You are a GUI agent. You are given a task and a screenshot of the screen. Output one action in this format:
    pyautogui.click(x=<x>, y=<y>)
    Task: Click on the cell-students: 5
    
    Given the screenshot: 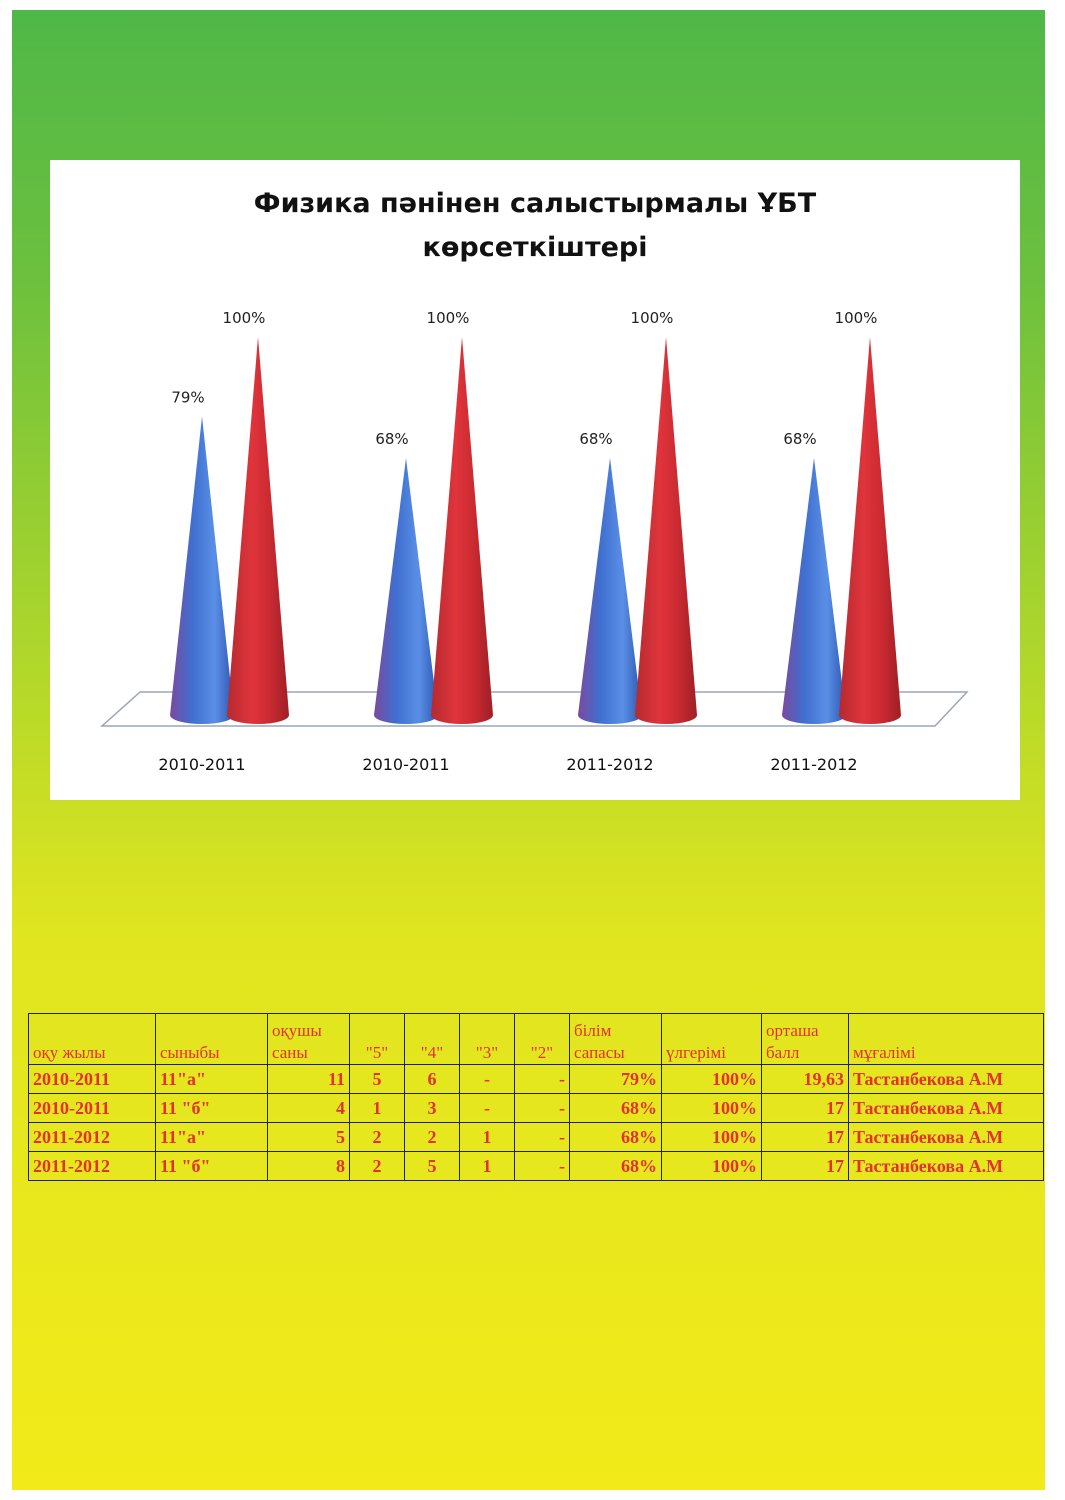 What is the action you would take?
    pyautogui.click(x=308, y=1137)
    